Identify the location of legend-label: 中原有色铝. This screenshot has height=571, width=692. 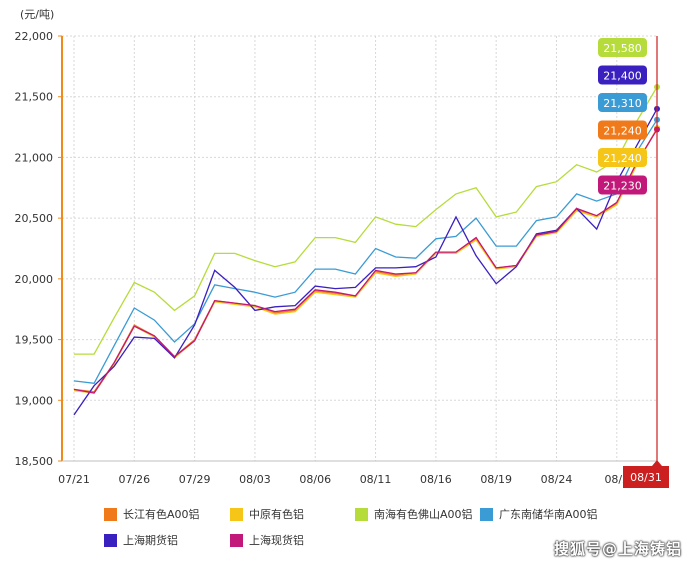
(276, 514).